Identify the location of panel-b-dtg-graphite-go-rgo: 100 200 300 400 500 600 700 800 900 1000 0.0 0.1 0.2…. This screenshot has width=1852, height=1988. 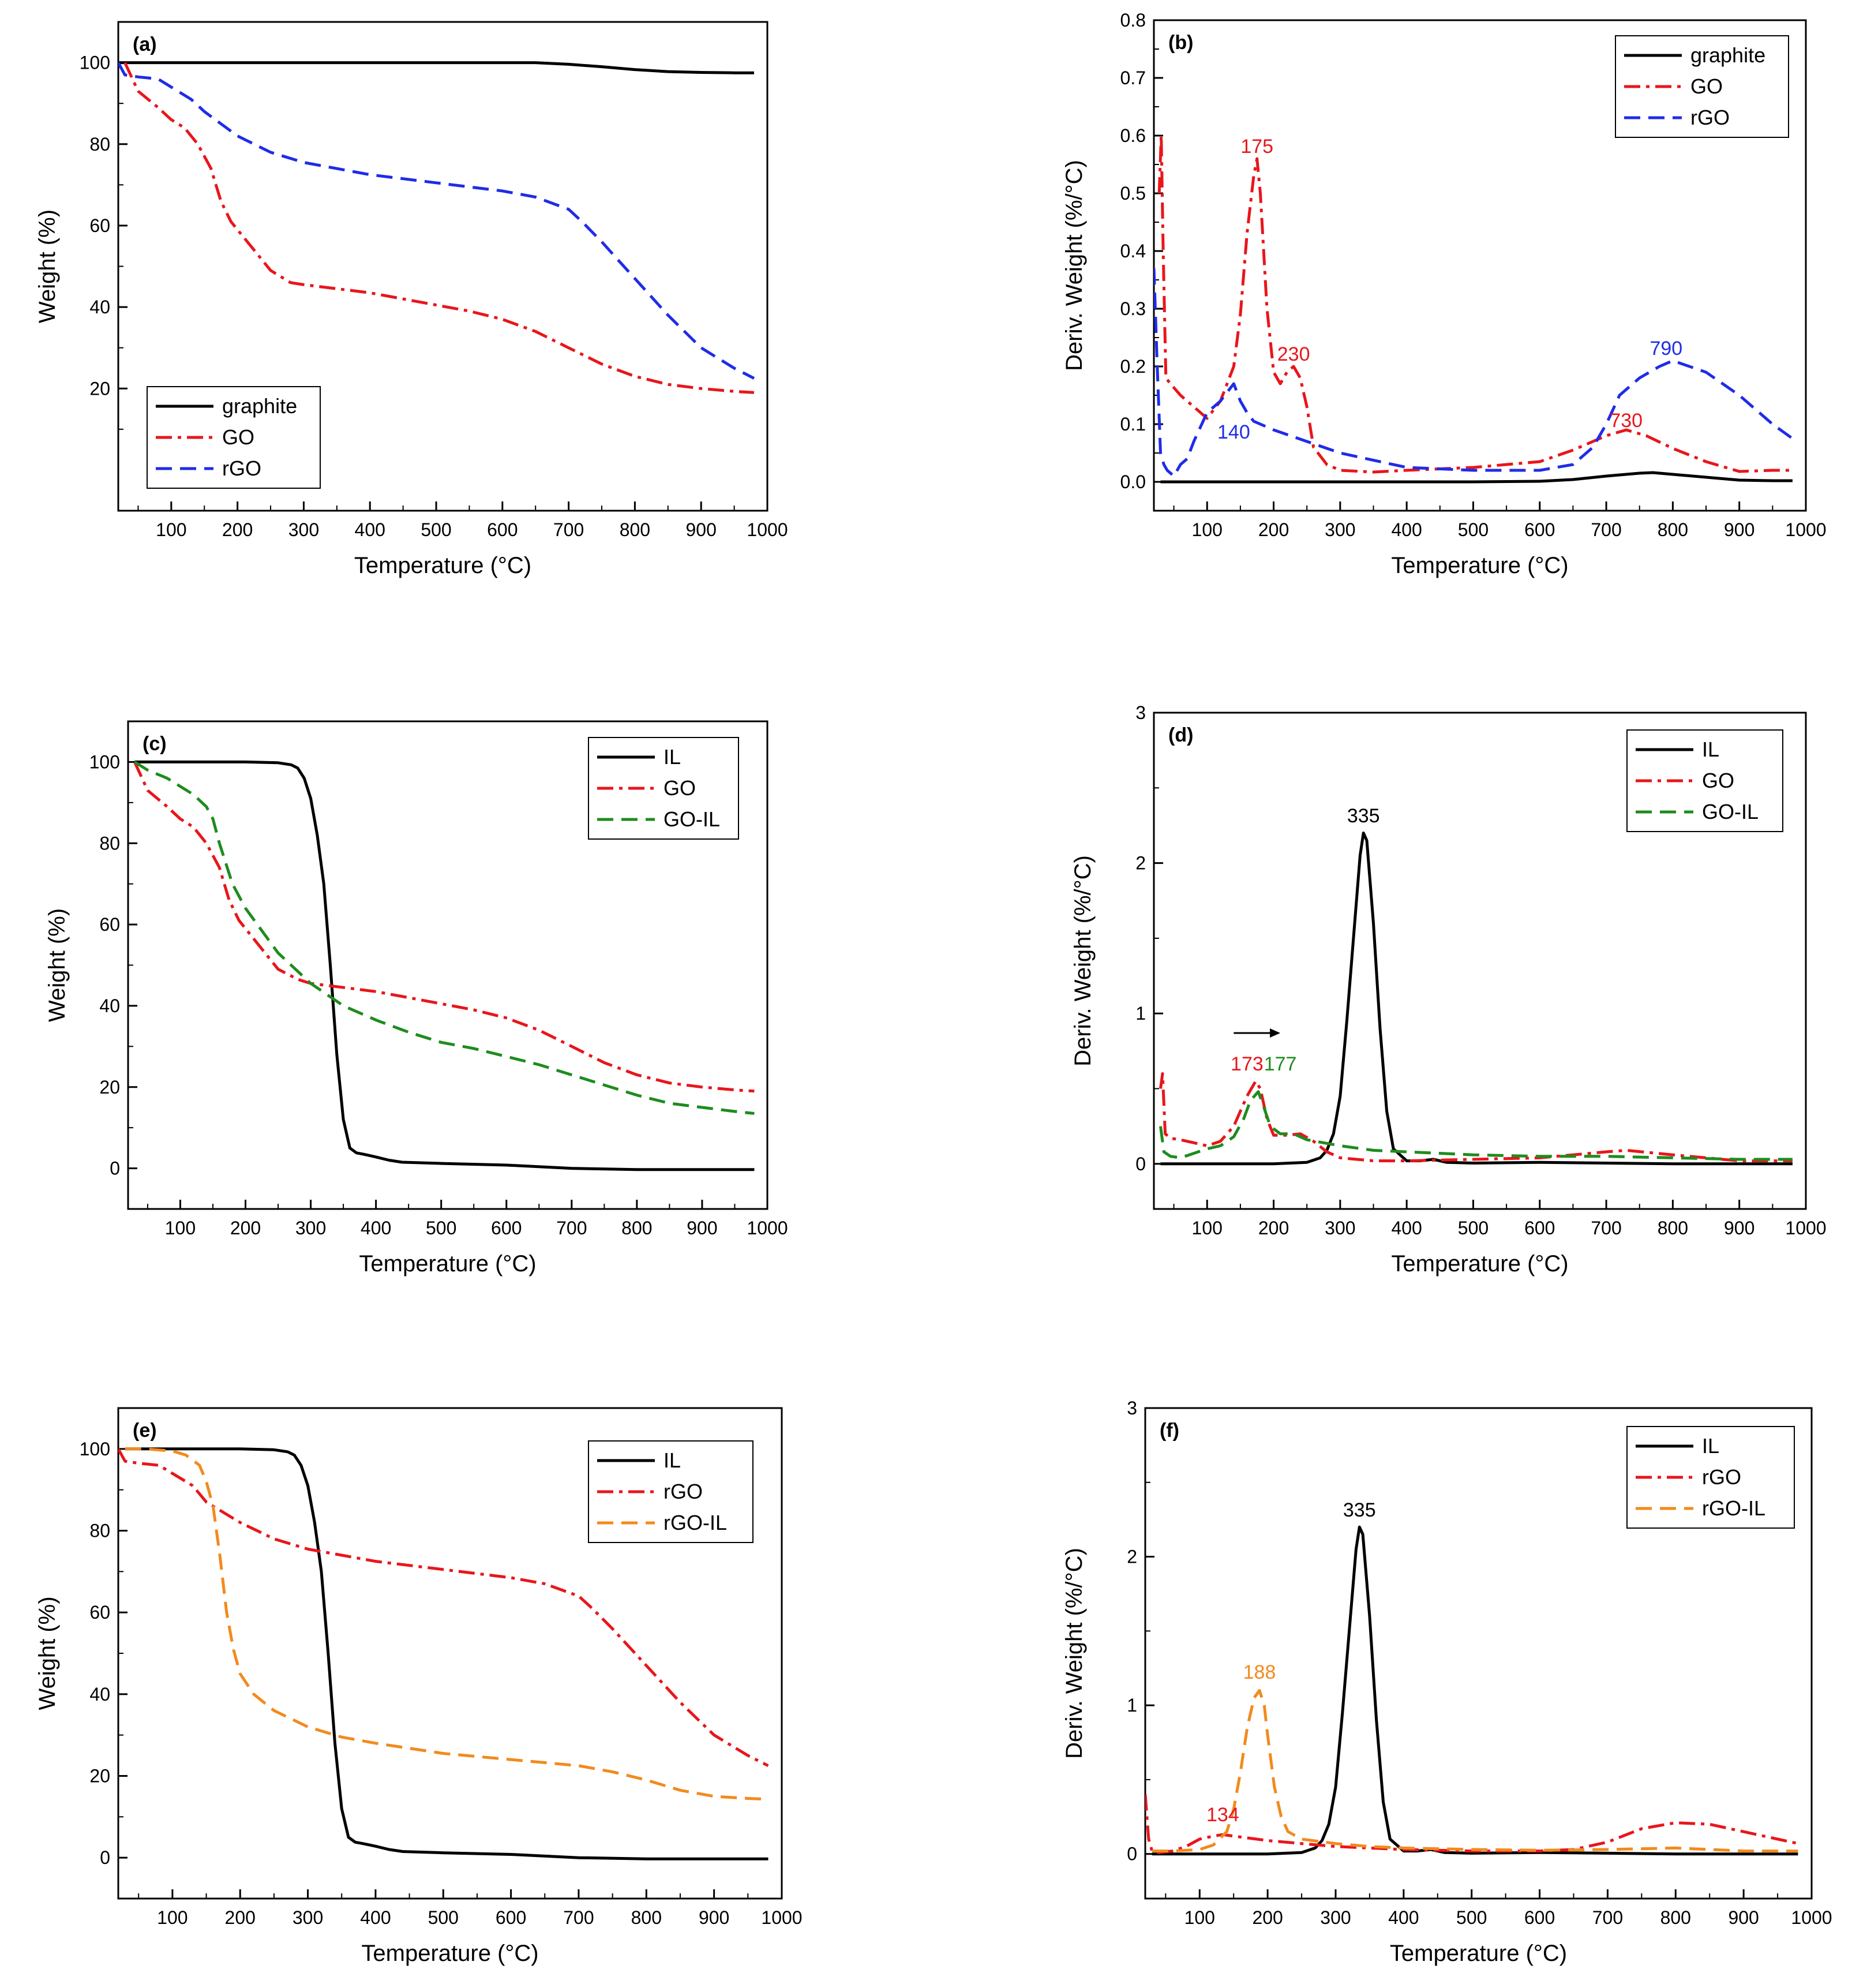
(1444, 294).